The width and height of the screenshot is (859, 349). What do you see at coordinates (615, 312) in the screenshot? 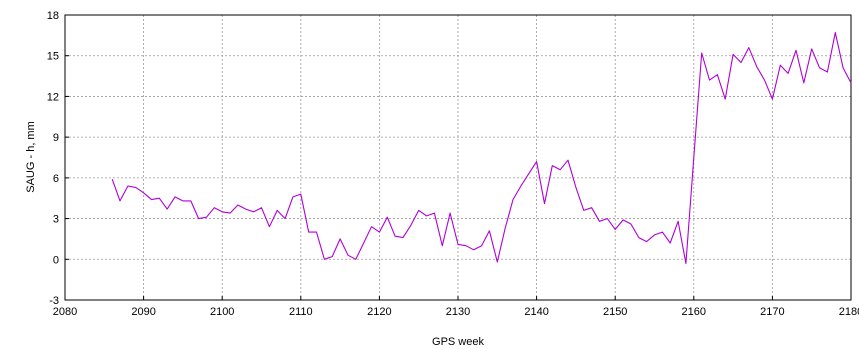
I see `x-tick-label: 2150` at bounding box center [615, 312].